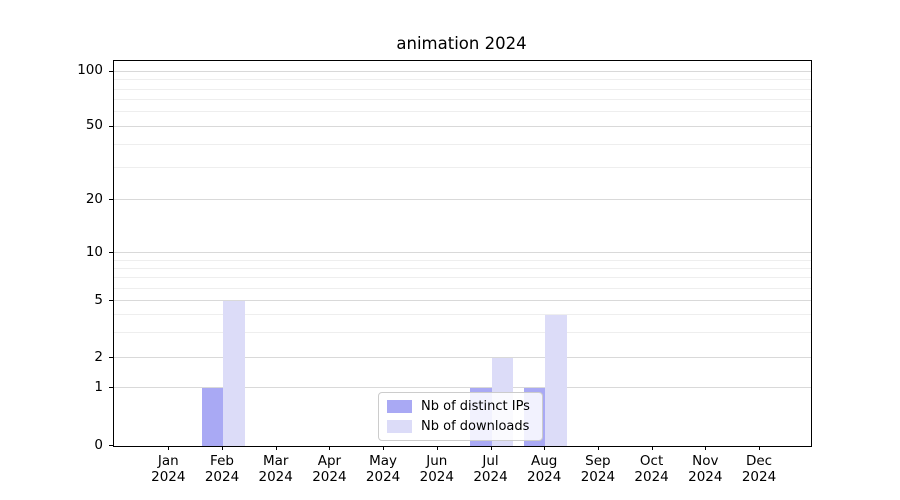 The height and width of the screenshot is (500, 900). I want to click on x-tick-label: Oct 2024, so click(652, 469).